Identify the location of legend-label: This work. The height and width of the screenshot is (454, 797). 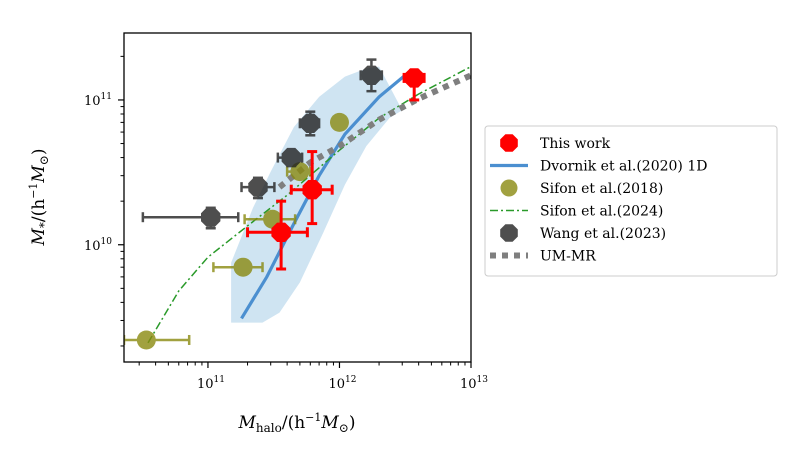
(575, 144).